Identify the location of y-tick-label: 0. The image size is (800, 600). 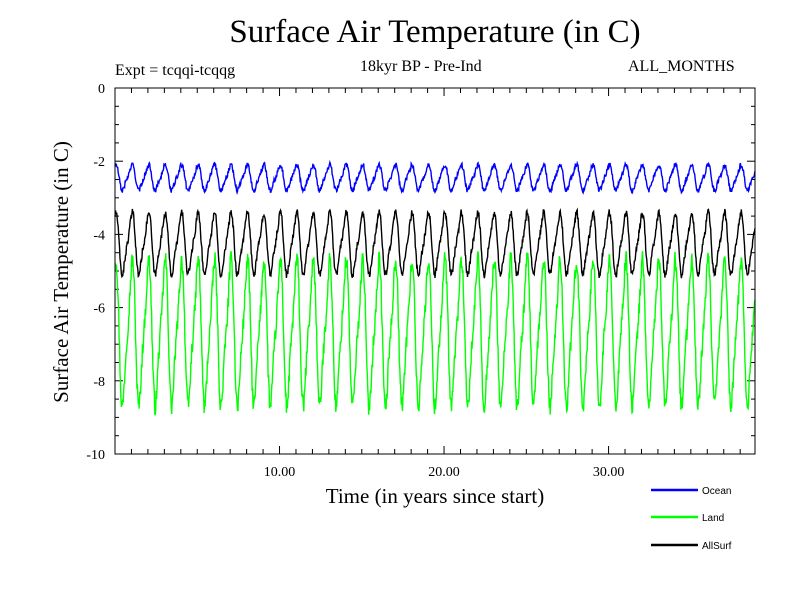
(101, 89).